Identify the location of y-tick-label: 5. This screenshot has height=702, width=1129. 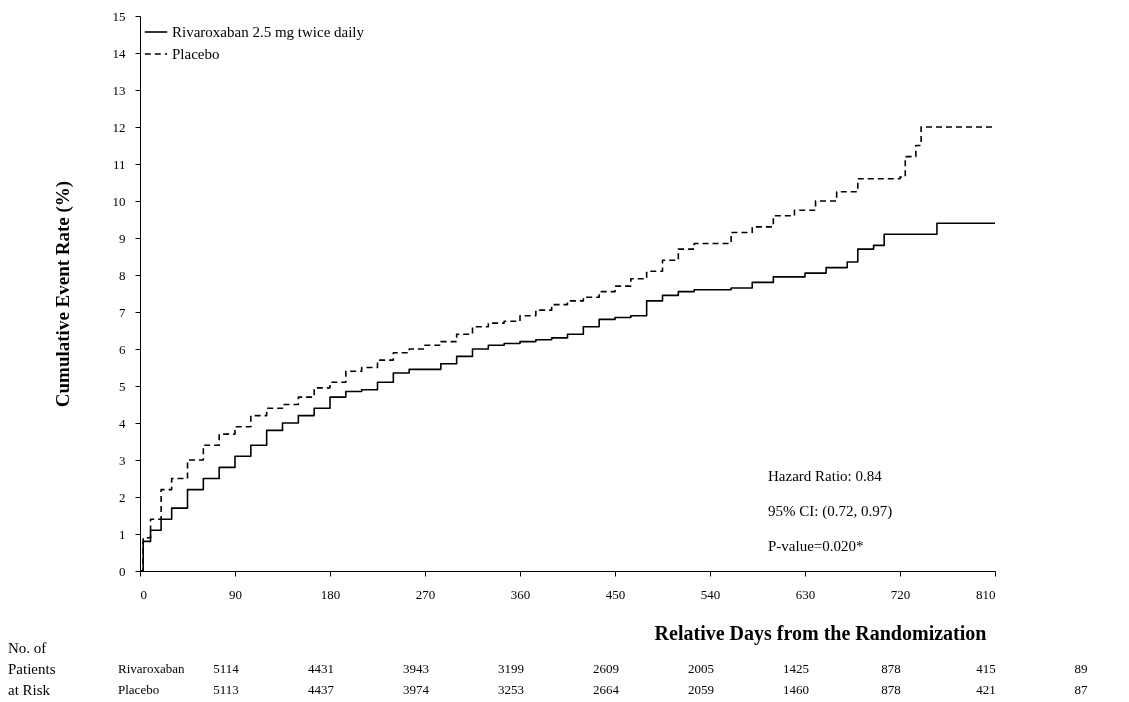
(122, 386).